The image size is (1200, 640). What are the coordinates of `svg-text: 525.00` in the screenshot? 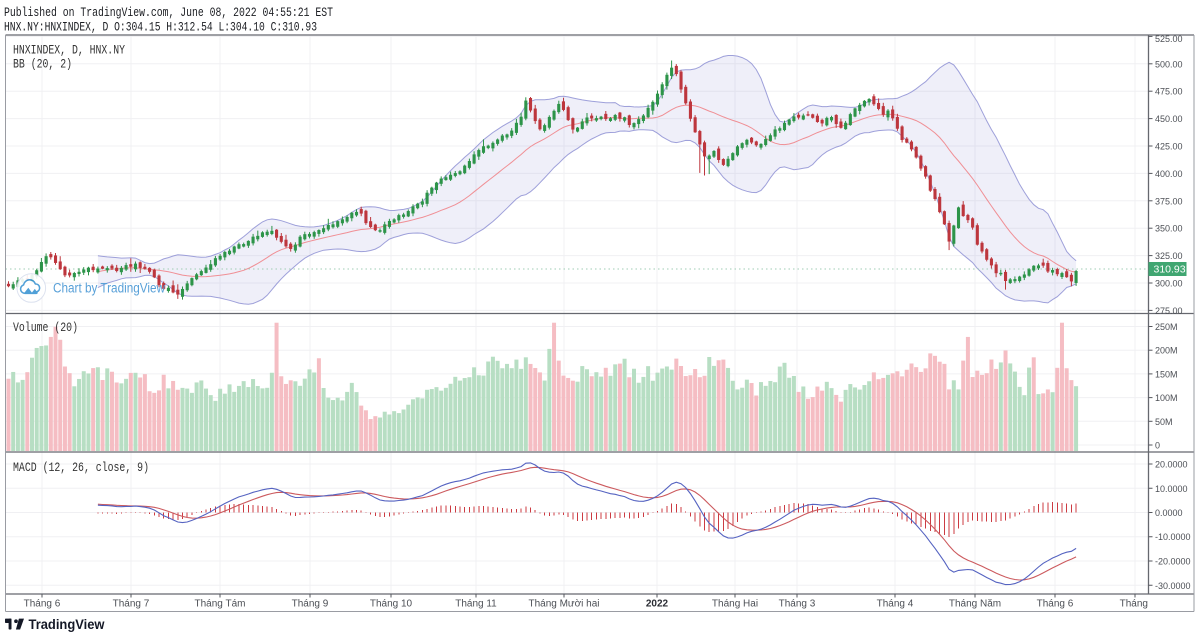 It's located at (1169, 39).